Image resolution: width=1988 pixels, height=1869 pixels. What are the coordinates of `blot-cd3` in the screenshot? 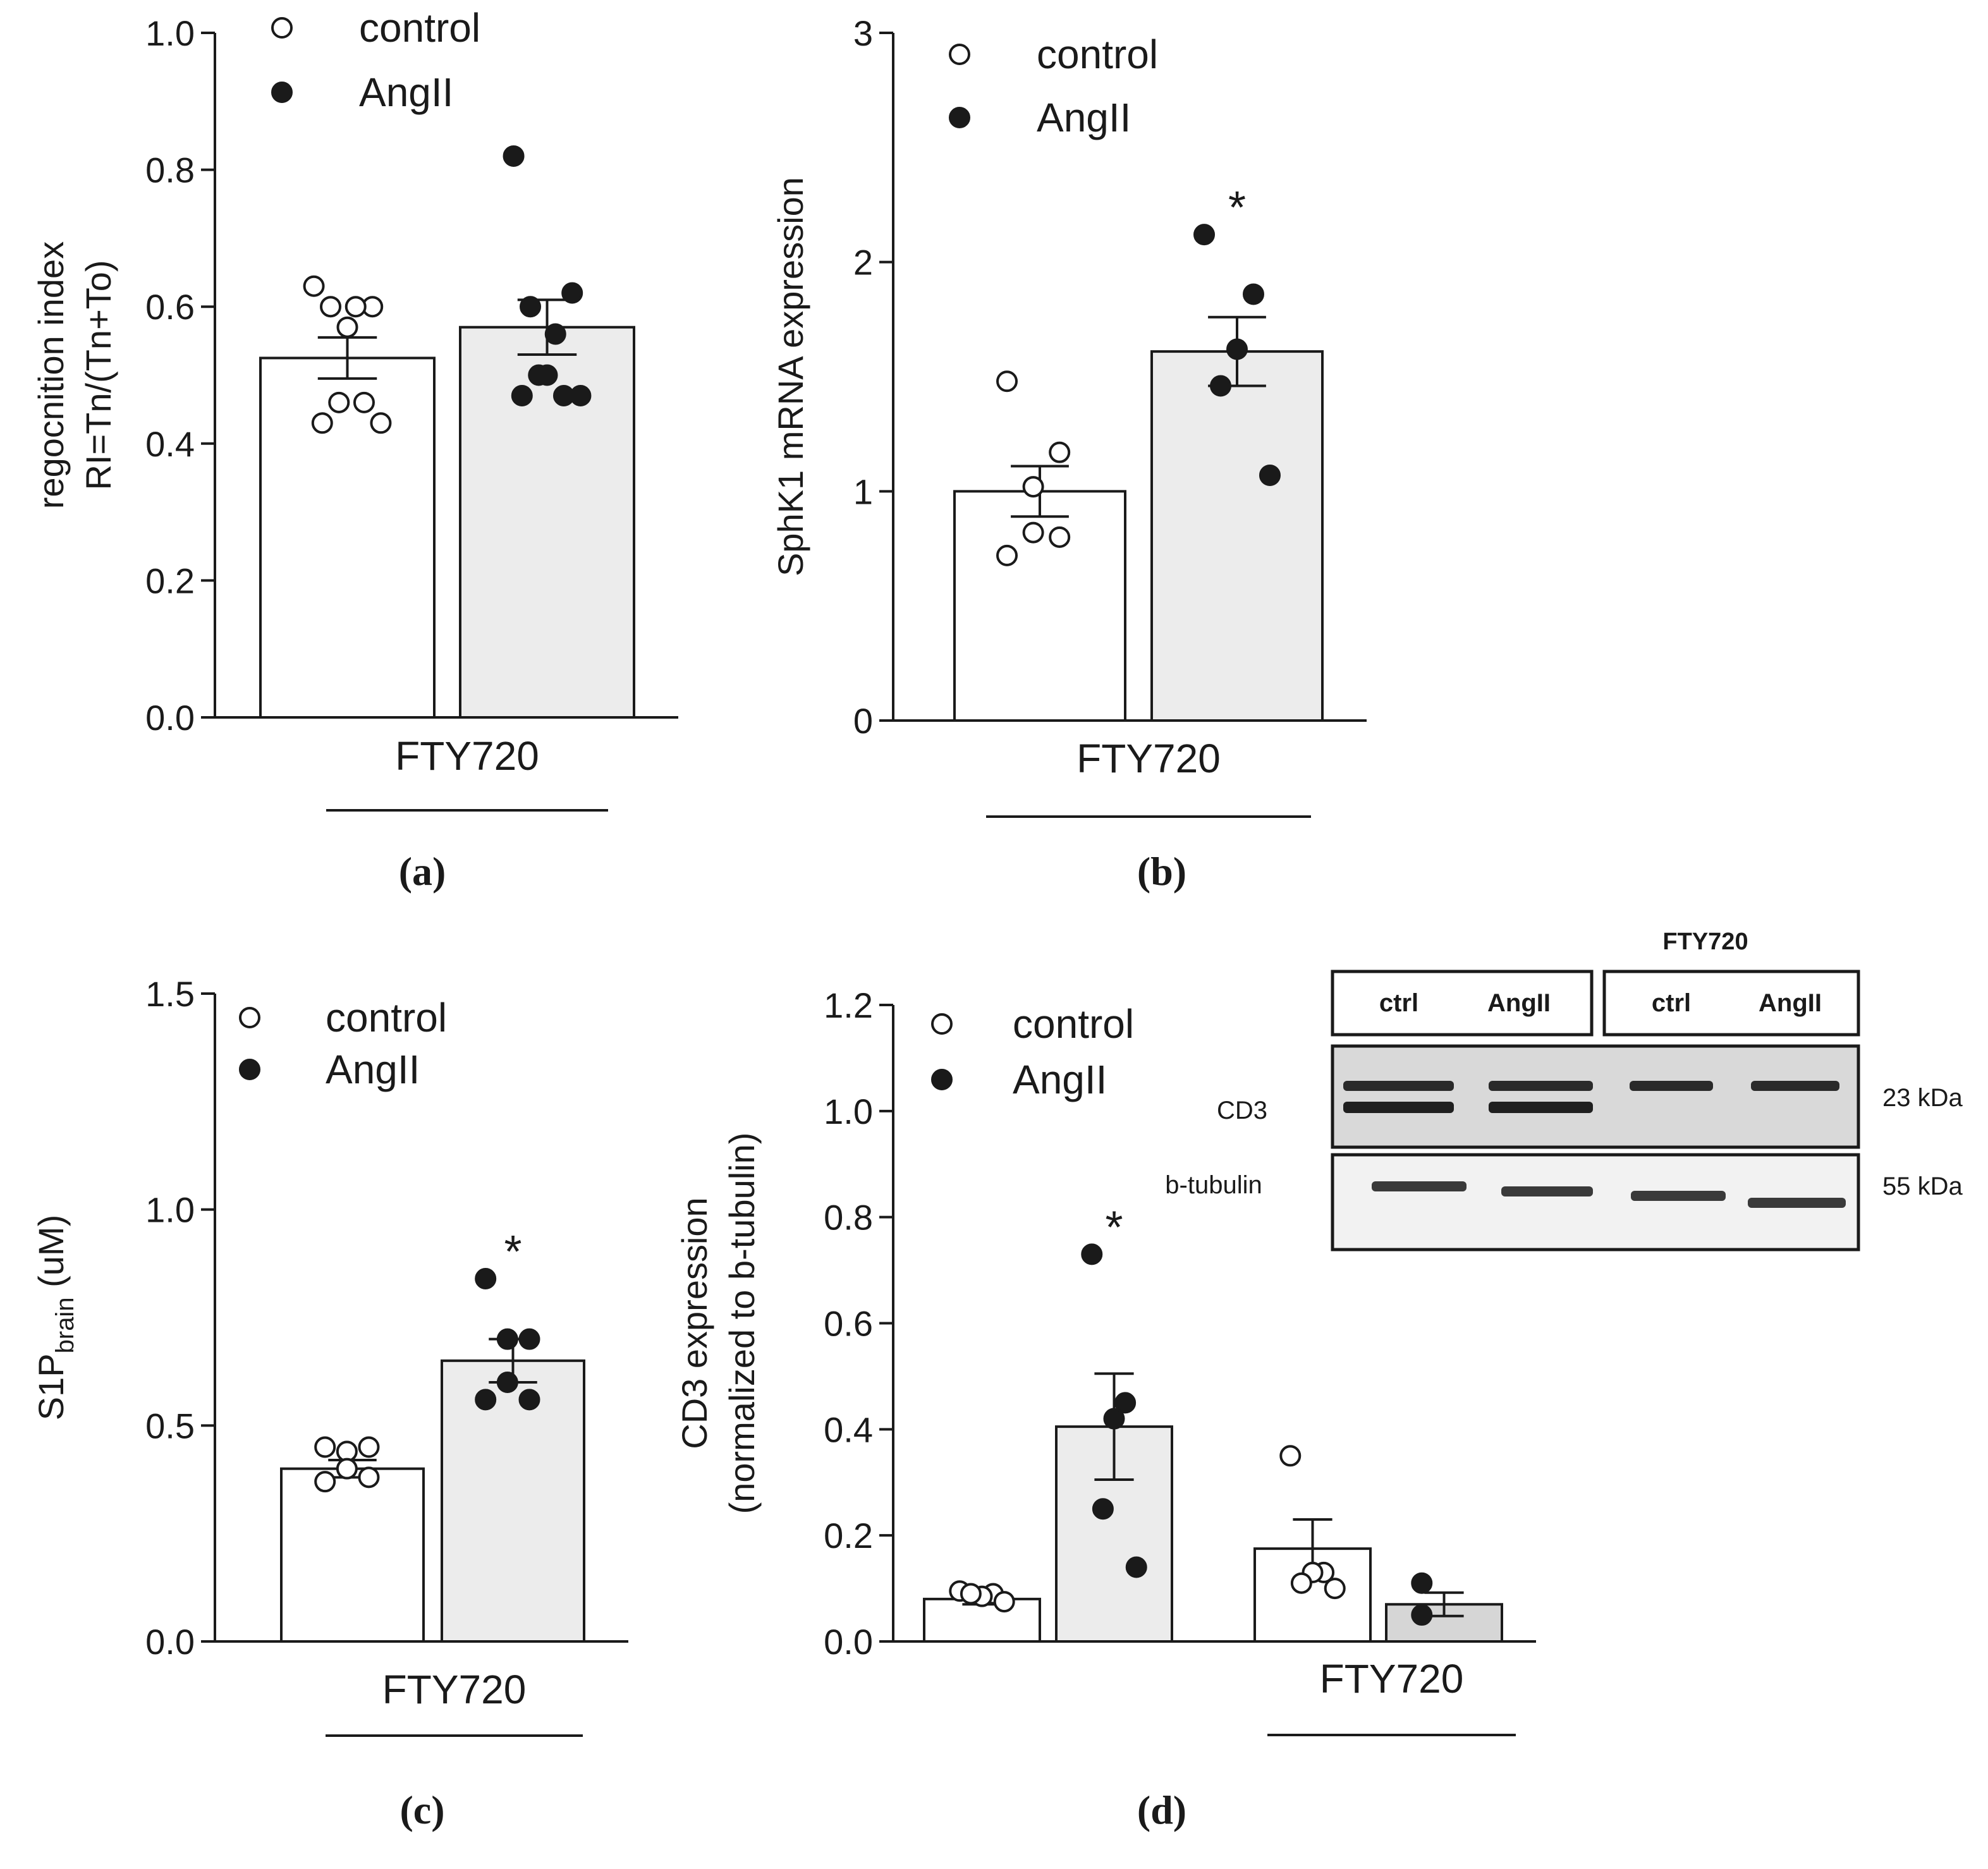 It's located at (1595, 1096).